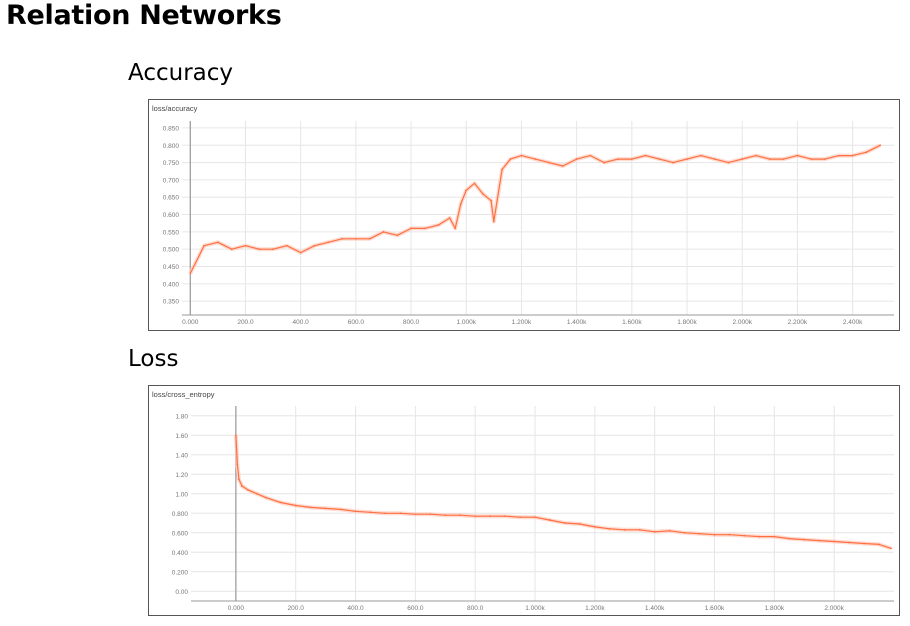 Image resolution: width=910 pixels, height=626 pixels. Describe the element at coordinates (355, 608) in the screenshot. I see `x-tick-label: 400.0` at that location.